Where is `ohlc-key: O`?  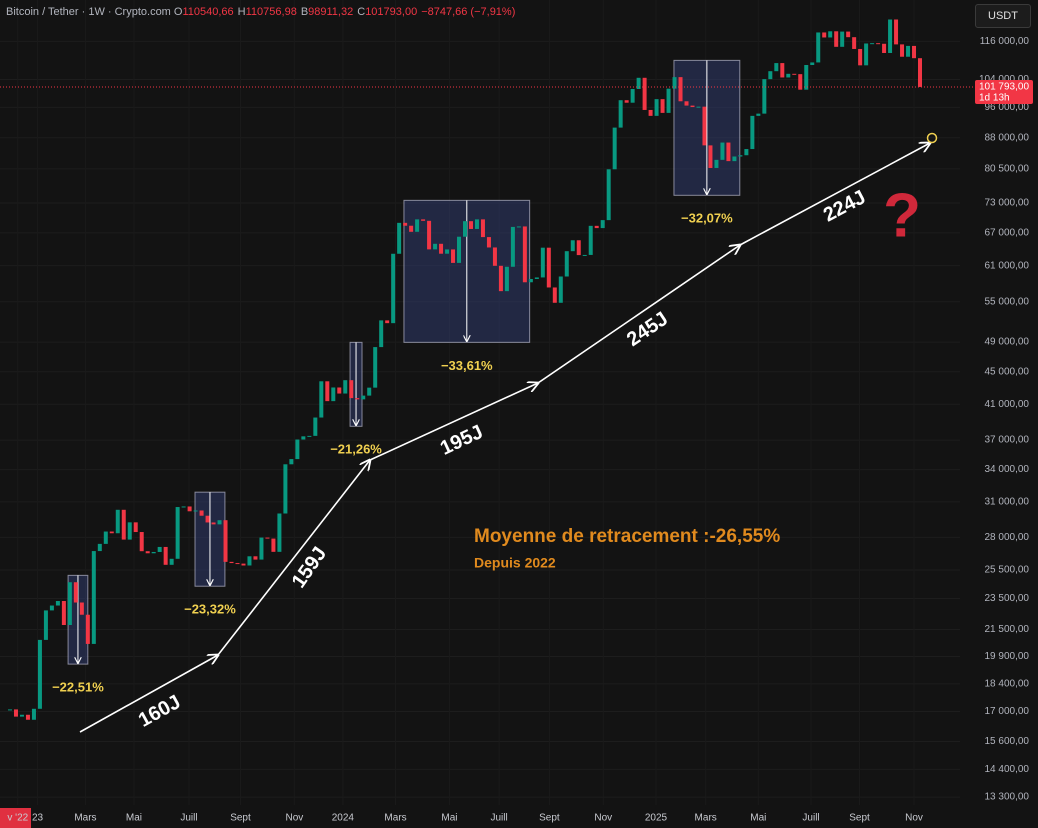
ohlc-key: O is located at coordinates (178, 12).